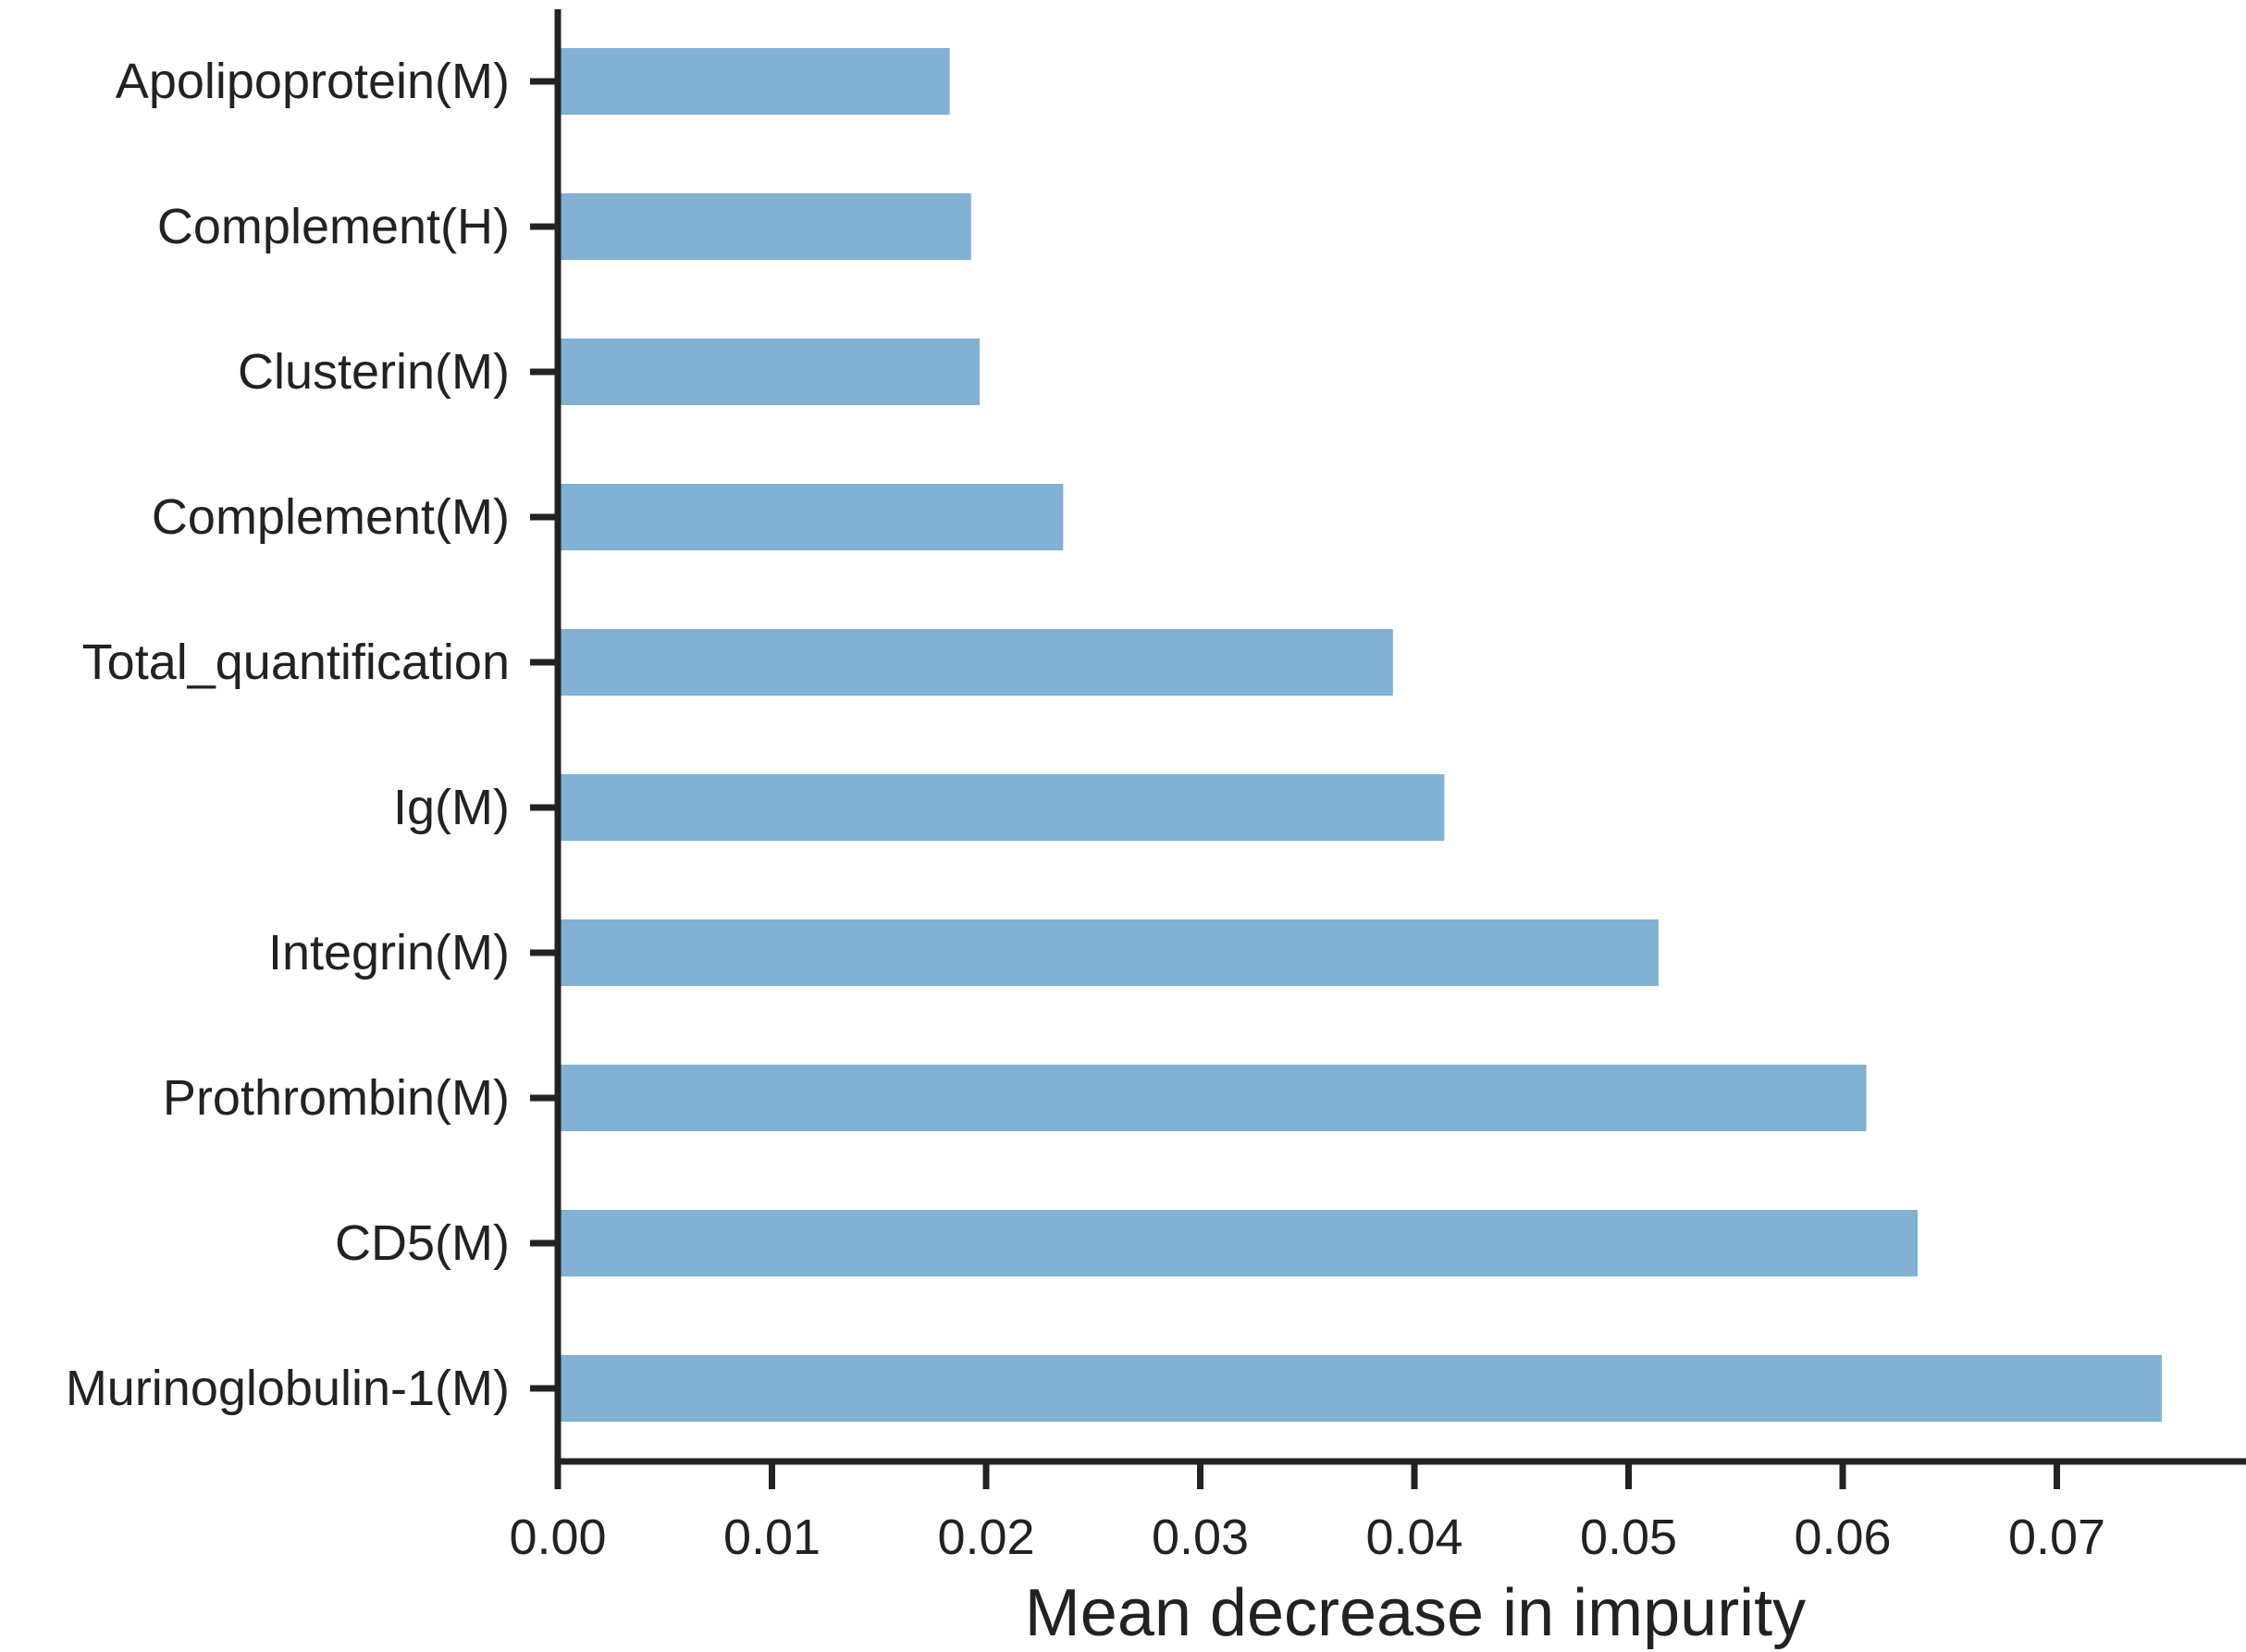  What do you see at coordinates (288, 1388) in the screenshot?
I see `y-tick-label: Murinoglobulin-1(M)` at bounding box center [288, 1388].